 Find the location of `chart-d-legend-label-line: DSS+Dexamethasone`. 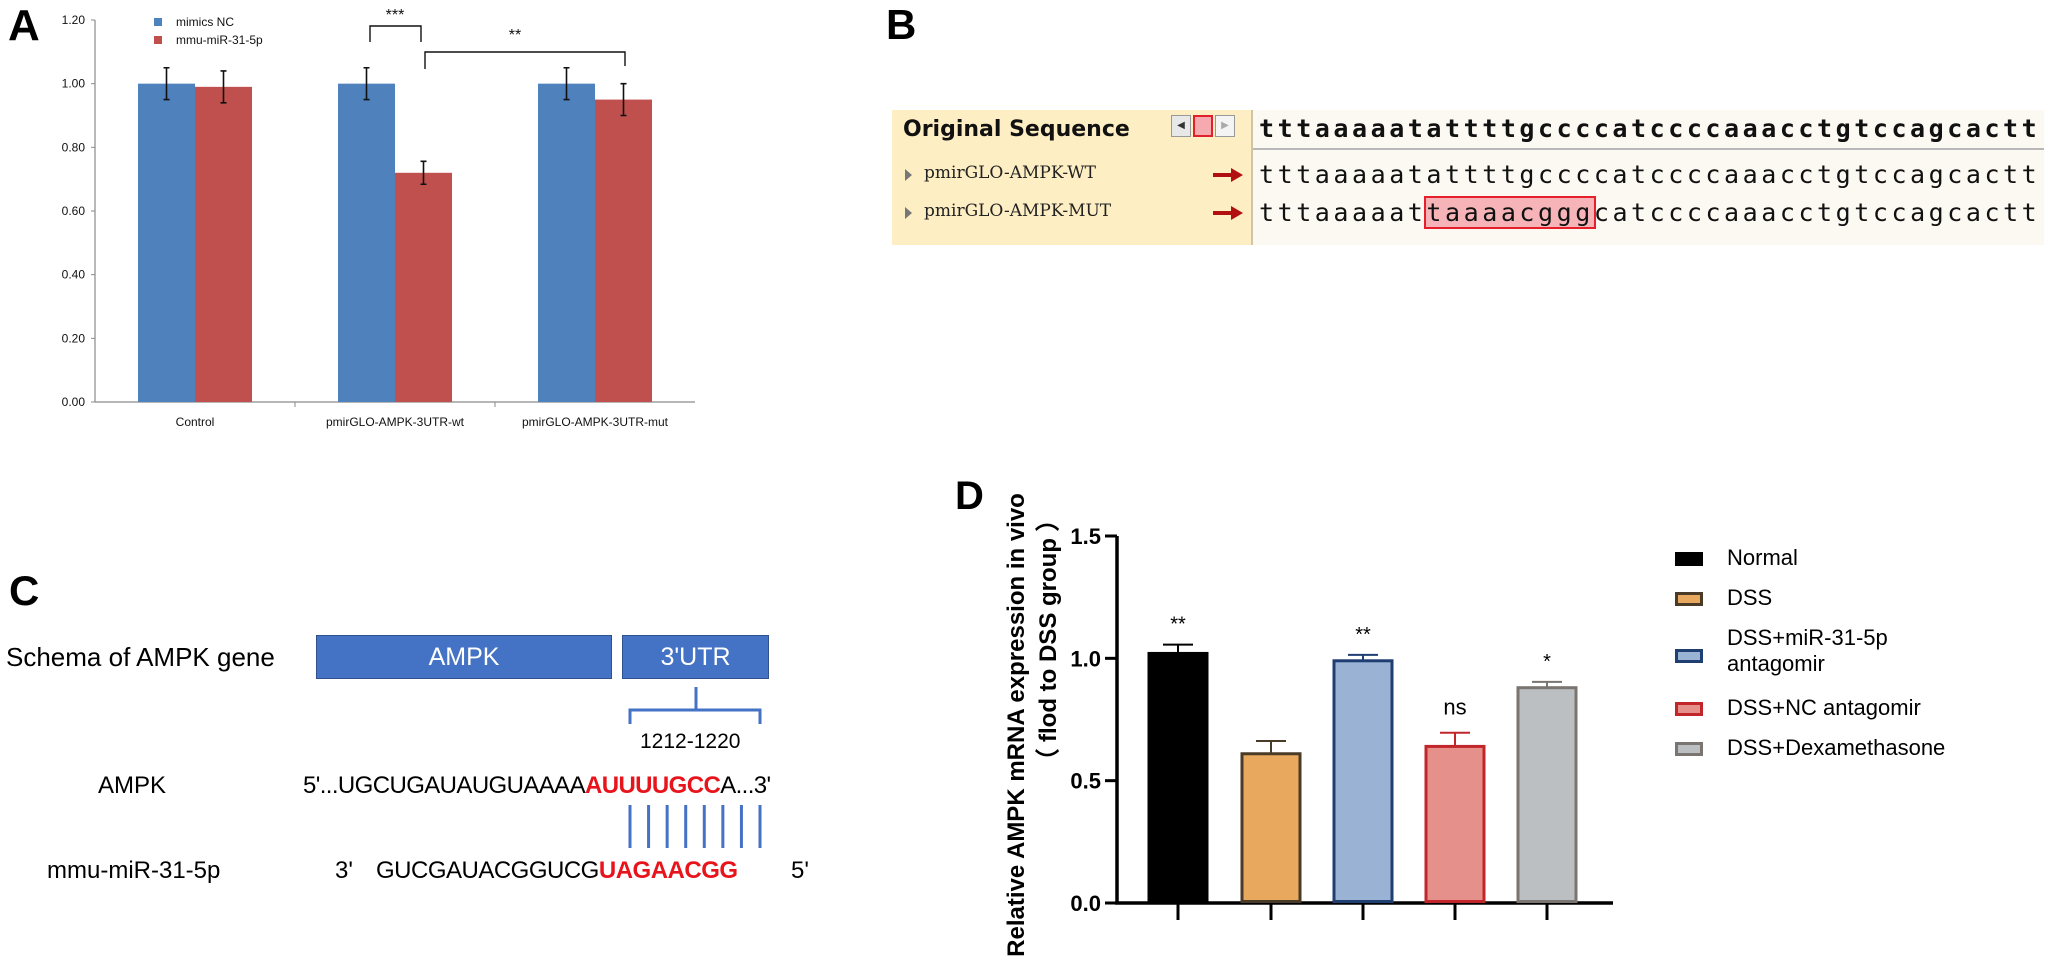

chart-d-legend-label-line: DSS+Dexamethasone is located at coordinates (1836, 747).